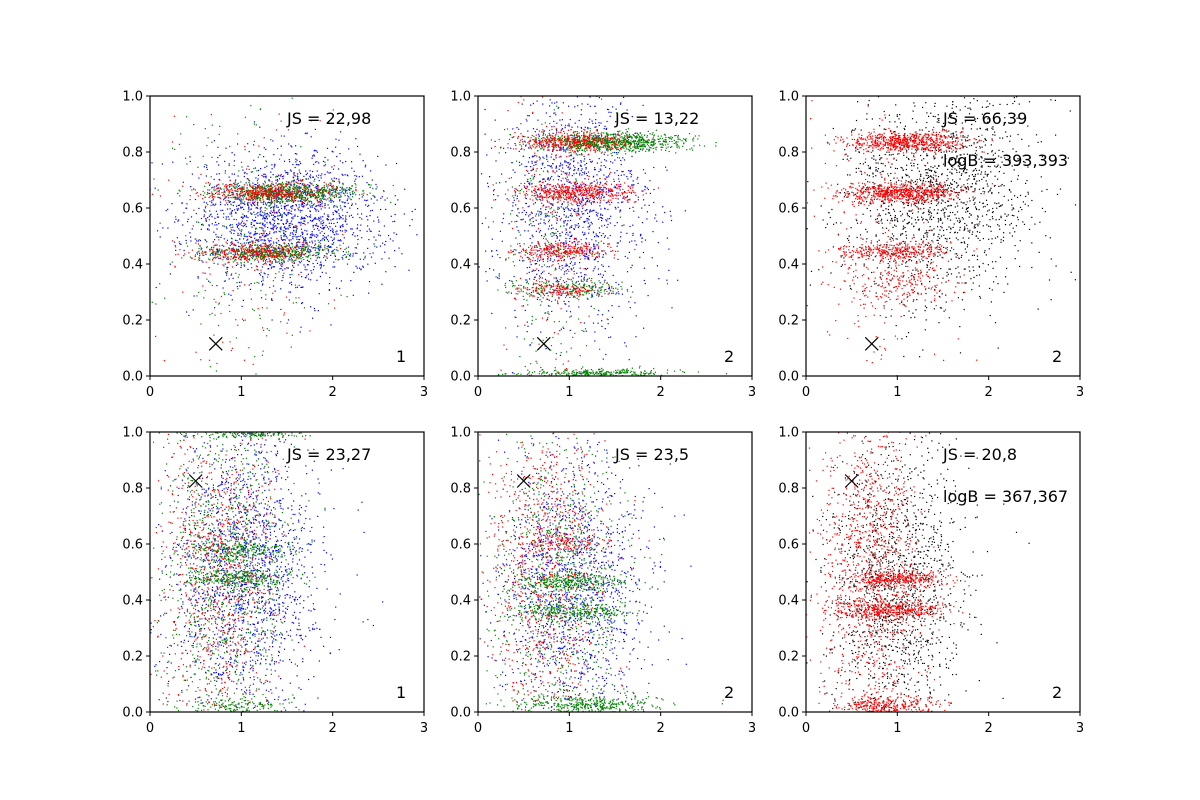  Describe the element at coordinates (401, 356) in the screenshot. I see `corner-label: 1` at that location.